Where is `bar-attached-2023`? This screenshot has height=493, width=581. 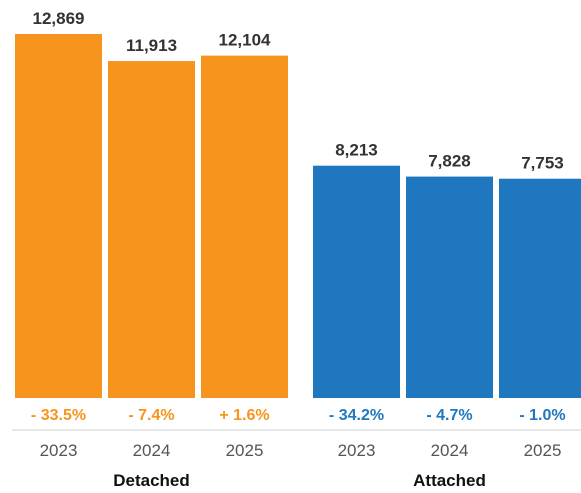
bar-attached-2023 is located at coordinates (356, 281).